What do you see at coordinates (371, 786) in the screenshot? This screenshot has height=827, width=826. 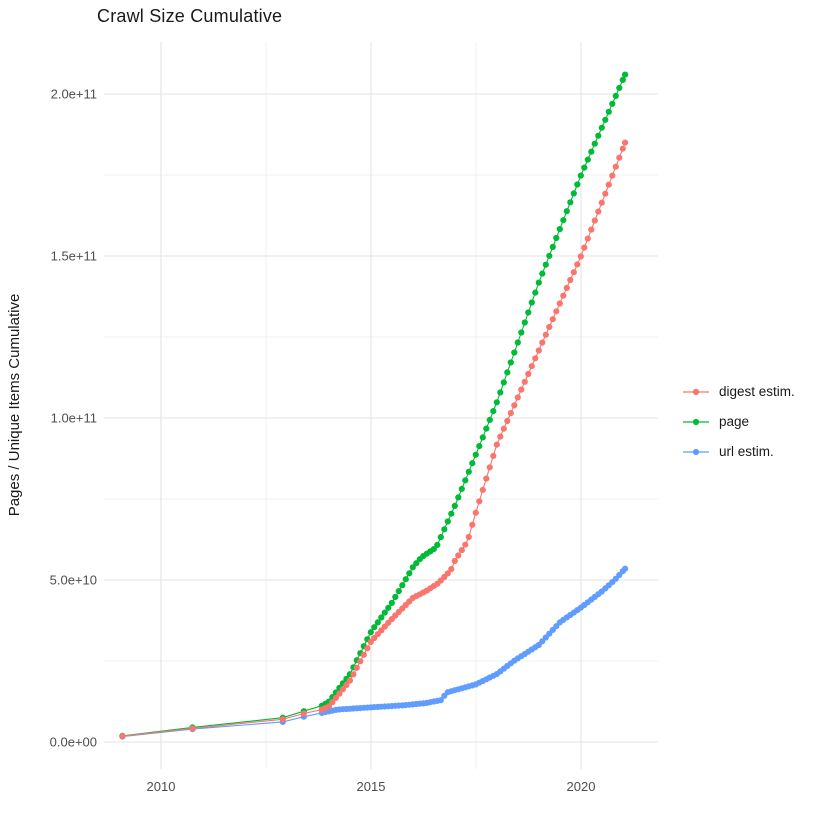 I see `x-tick-label: 2015` at bounding box center [371, 786].